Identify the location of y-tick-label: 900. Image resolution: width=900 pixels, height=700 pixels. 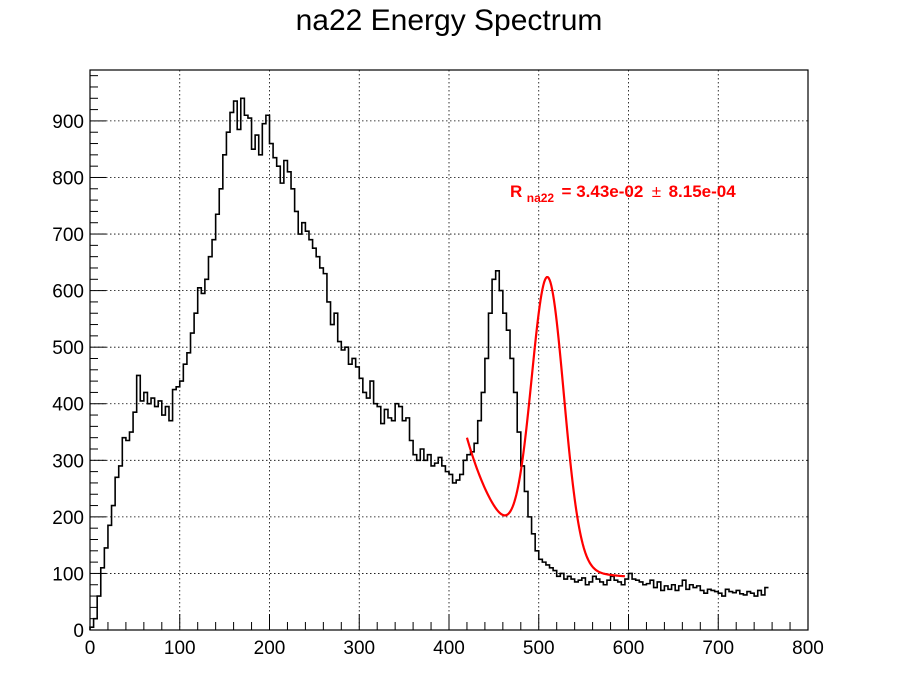
(68, 122).